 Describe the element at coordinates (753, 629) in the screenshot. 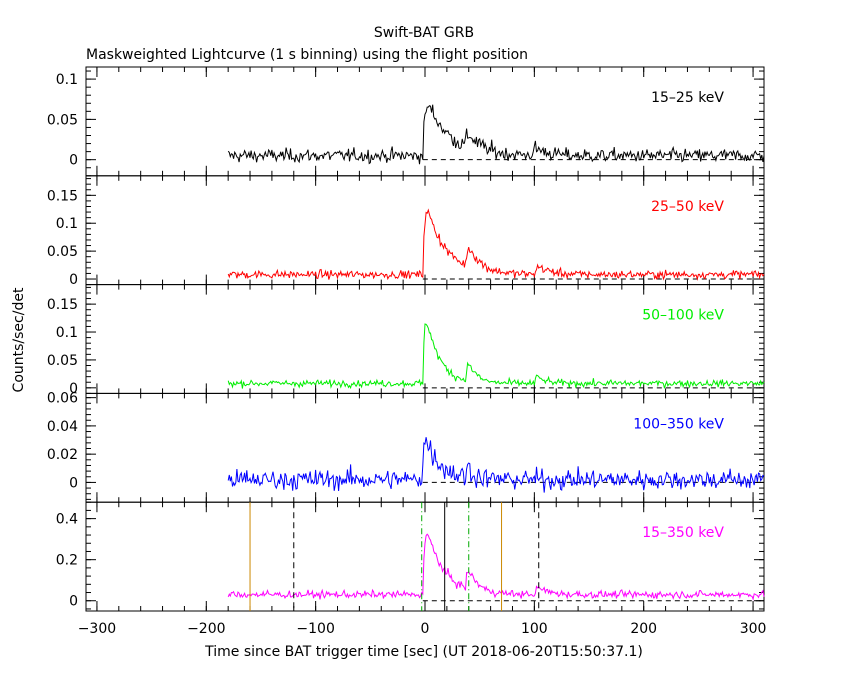

I see `x-tick-label: 300` at that location.